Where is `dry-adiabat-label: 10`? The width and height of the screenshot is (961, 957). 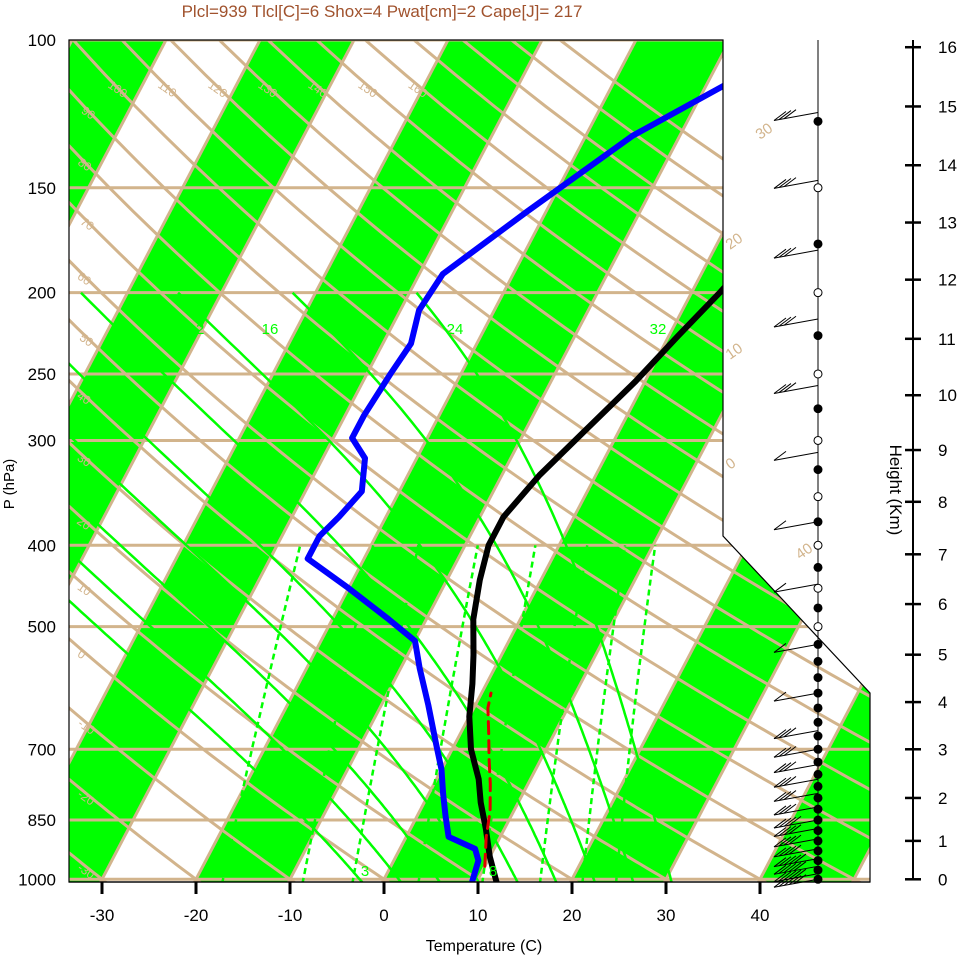
dry-adiabat-label: 10 is located at coordinates (84, 589).